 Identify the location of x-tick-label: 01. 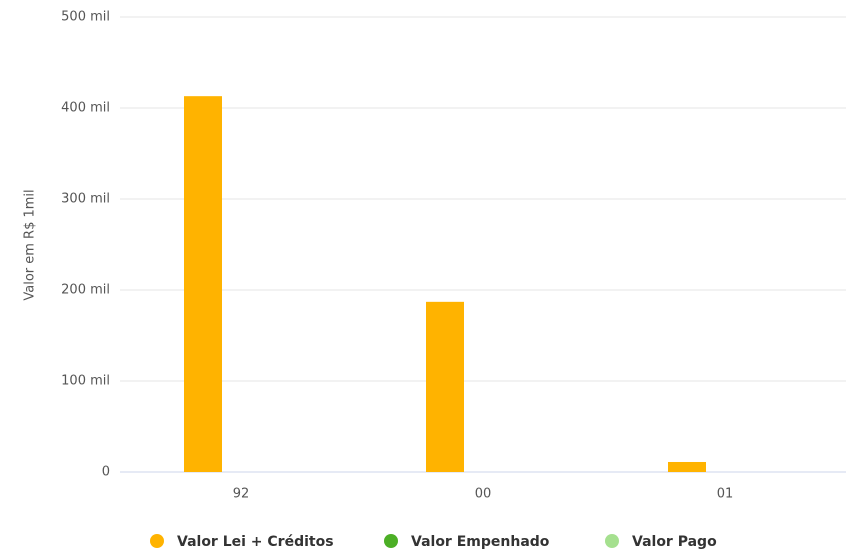
(725, 494).